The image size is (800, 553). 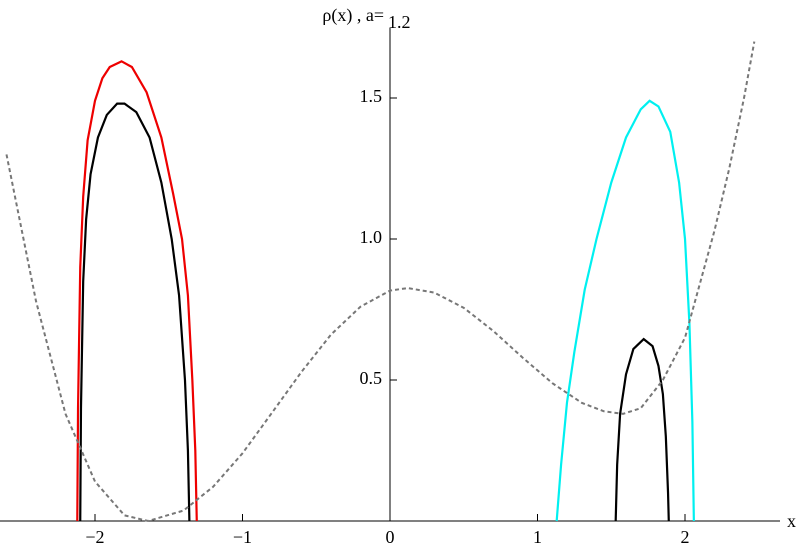 I want to click on x-tick-label: −1, so click(x=242, y=537).